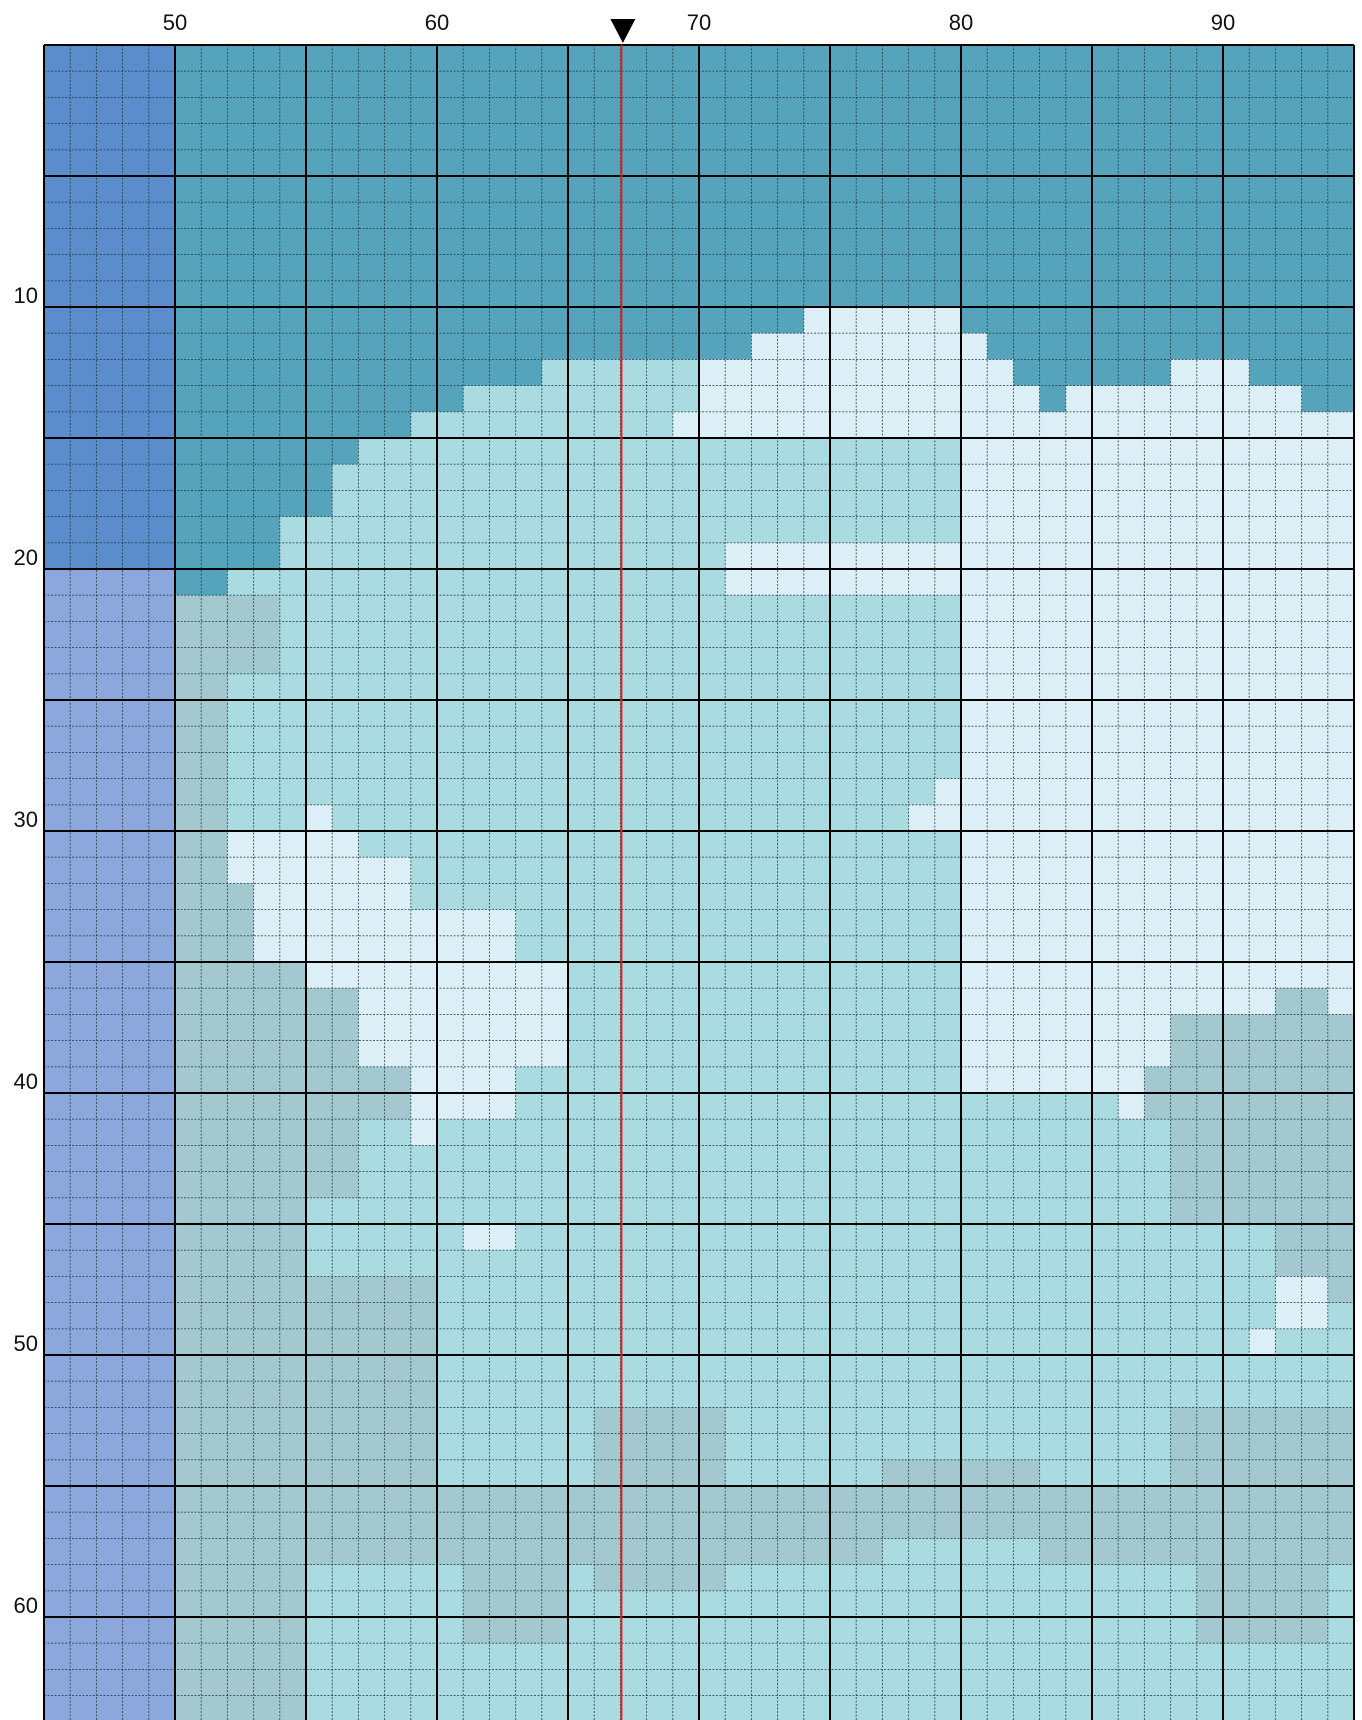 The height and width of the screenshot is (1720, 1362). I want to click on column-label-70: 70, so click(699, 22).